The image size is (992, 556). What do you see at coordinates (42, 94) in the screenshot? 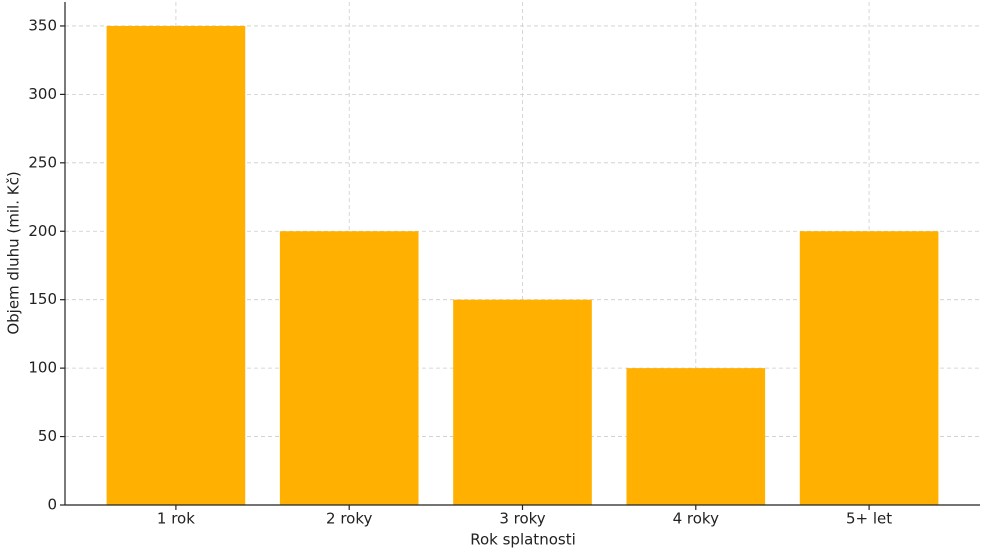
I see `y-tick-label: 300` at bounding box center [42, 94].